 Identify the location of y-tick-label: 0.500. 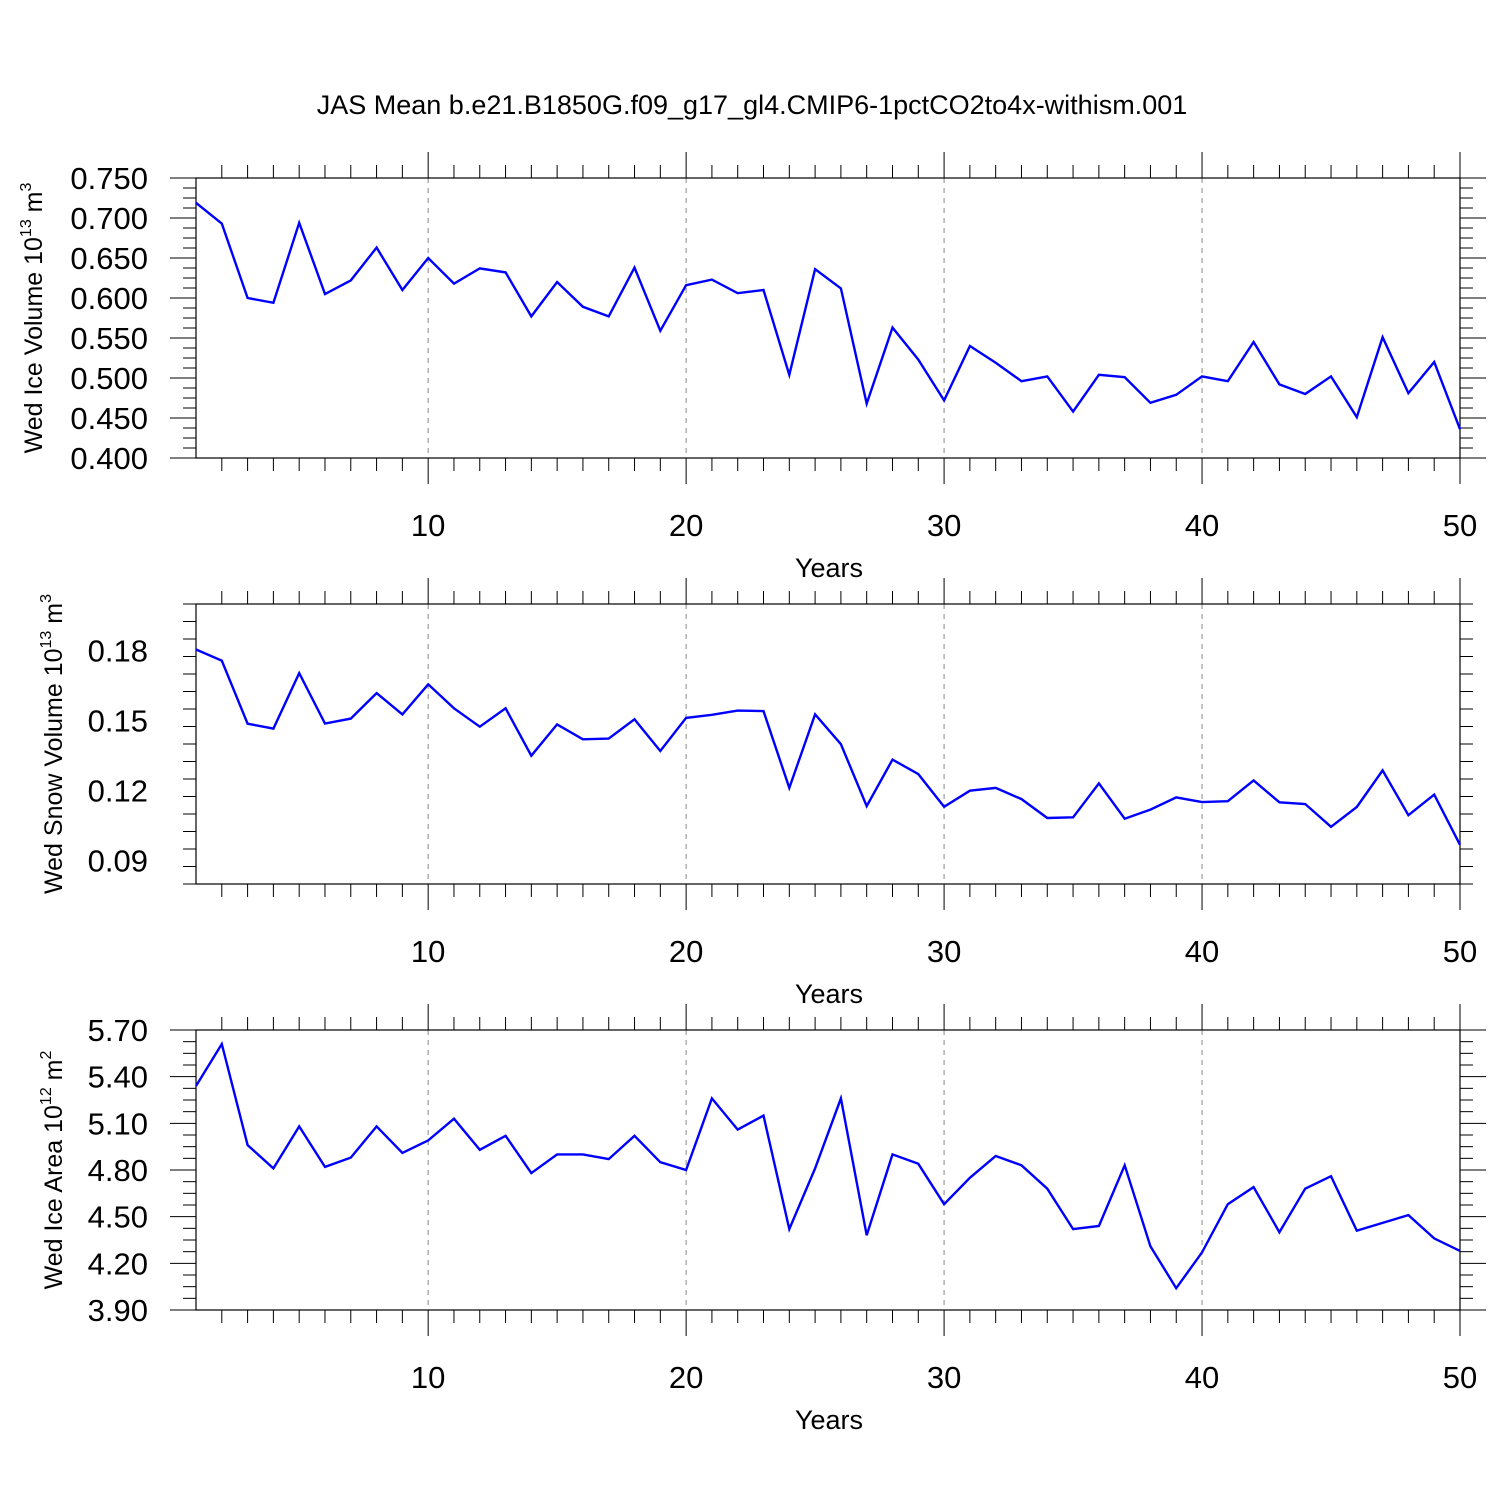
(109, 378).